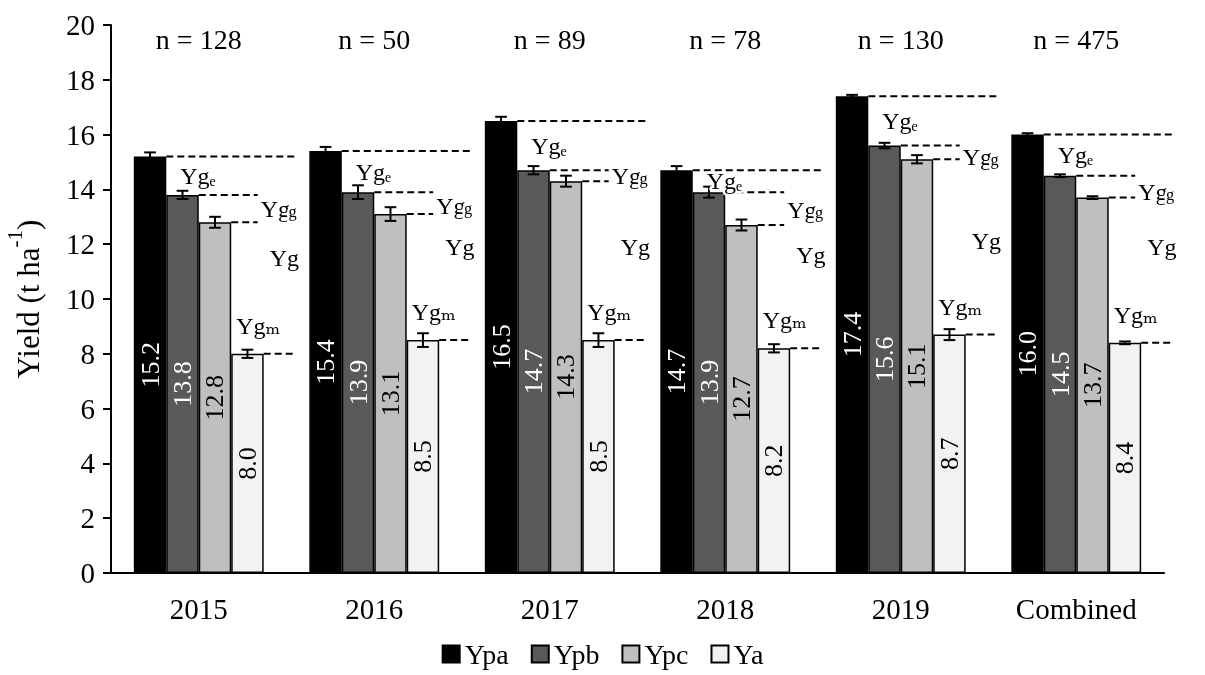  Describe the element at coordinates (852, 334) in the screenshot. I see `data-label: 17.4` at that location.